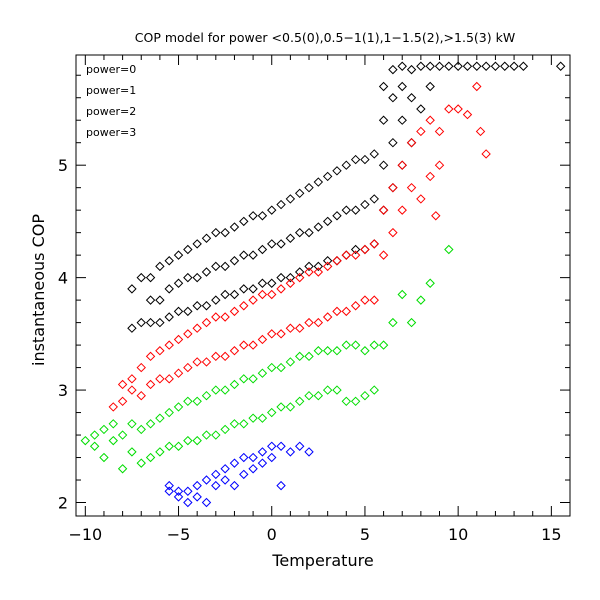 This screenshot has width=600, height=600. What do you see at coordinates (551, 534) in the screenshot?
I see `x-tick-label: 15` at bounding box center [551, 534].